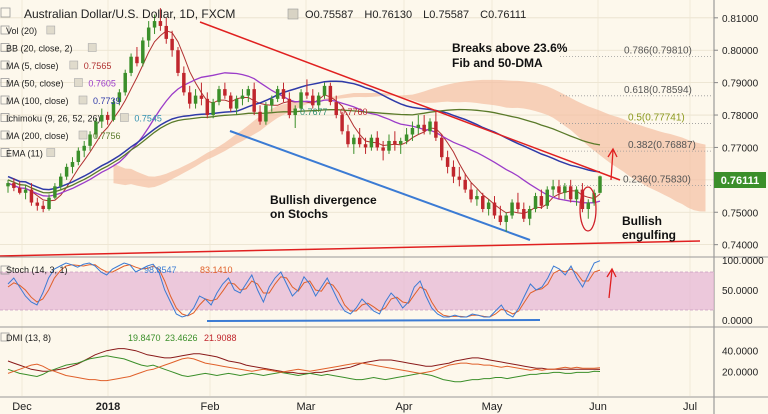 This screenshot has width=768, height=414. I want to click on fib-label: 0.382(0.76887), so click(662, 145).